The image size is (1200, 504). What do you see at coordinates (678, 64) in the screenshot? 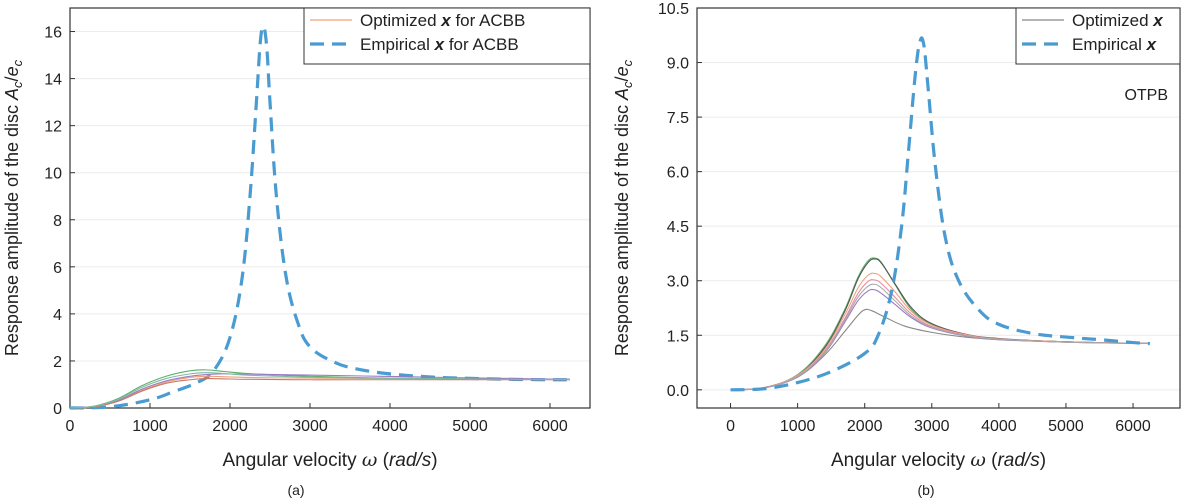
I see `y-tick-label: 9.0` at bounding box center [678, 64].